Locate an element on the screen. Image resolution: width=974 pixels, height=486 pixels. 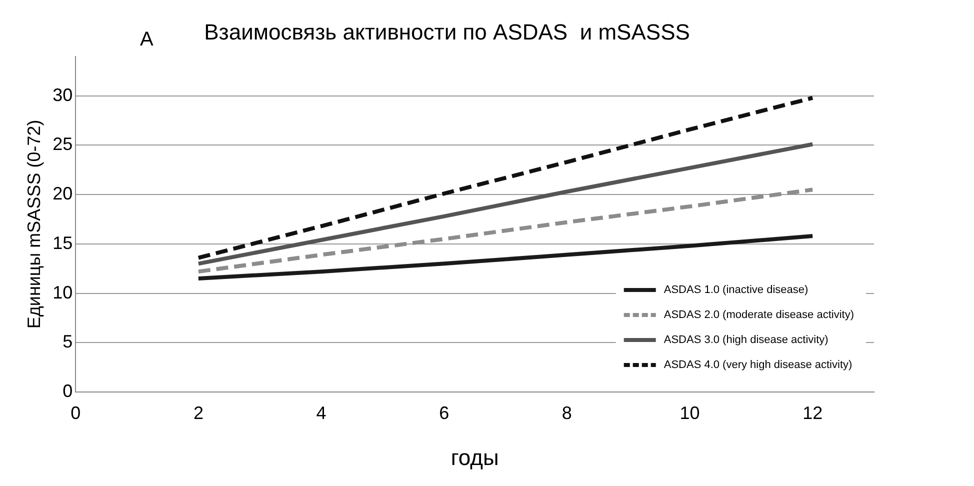
legend-label: ASDAS 2.0 (moderate disease activity) is located at coordinates (759, 315).